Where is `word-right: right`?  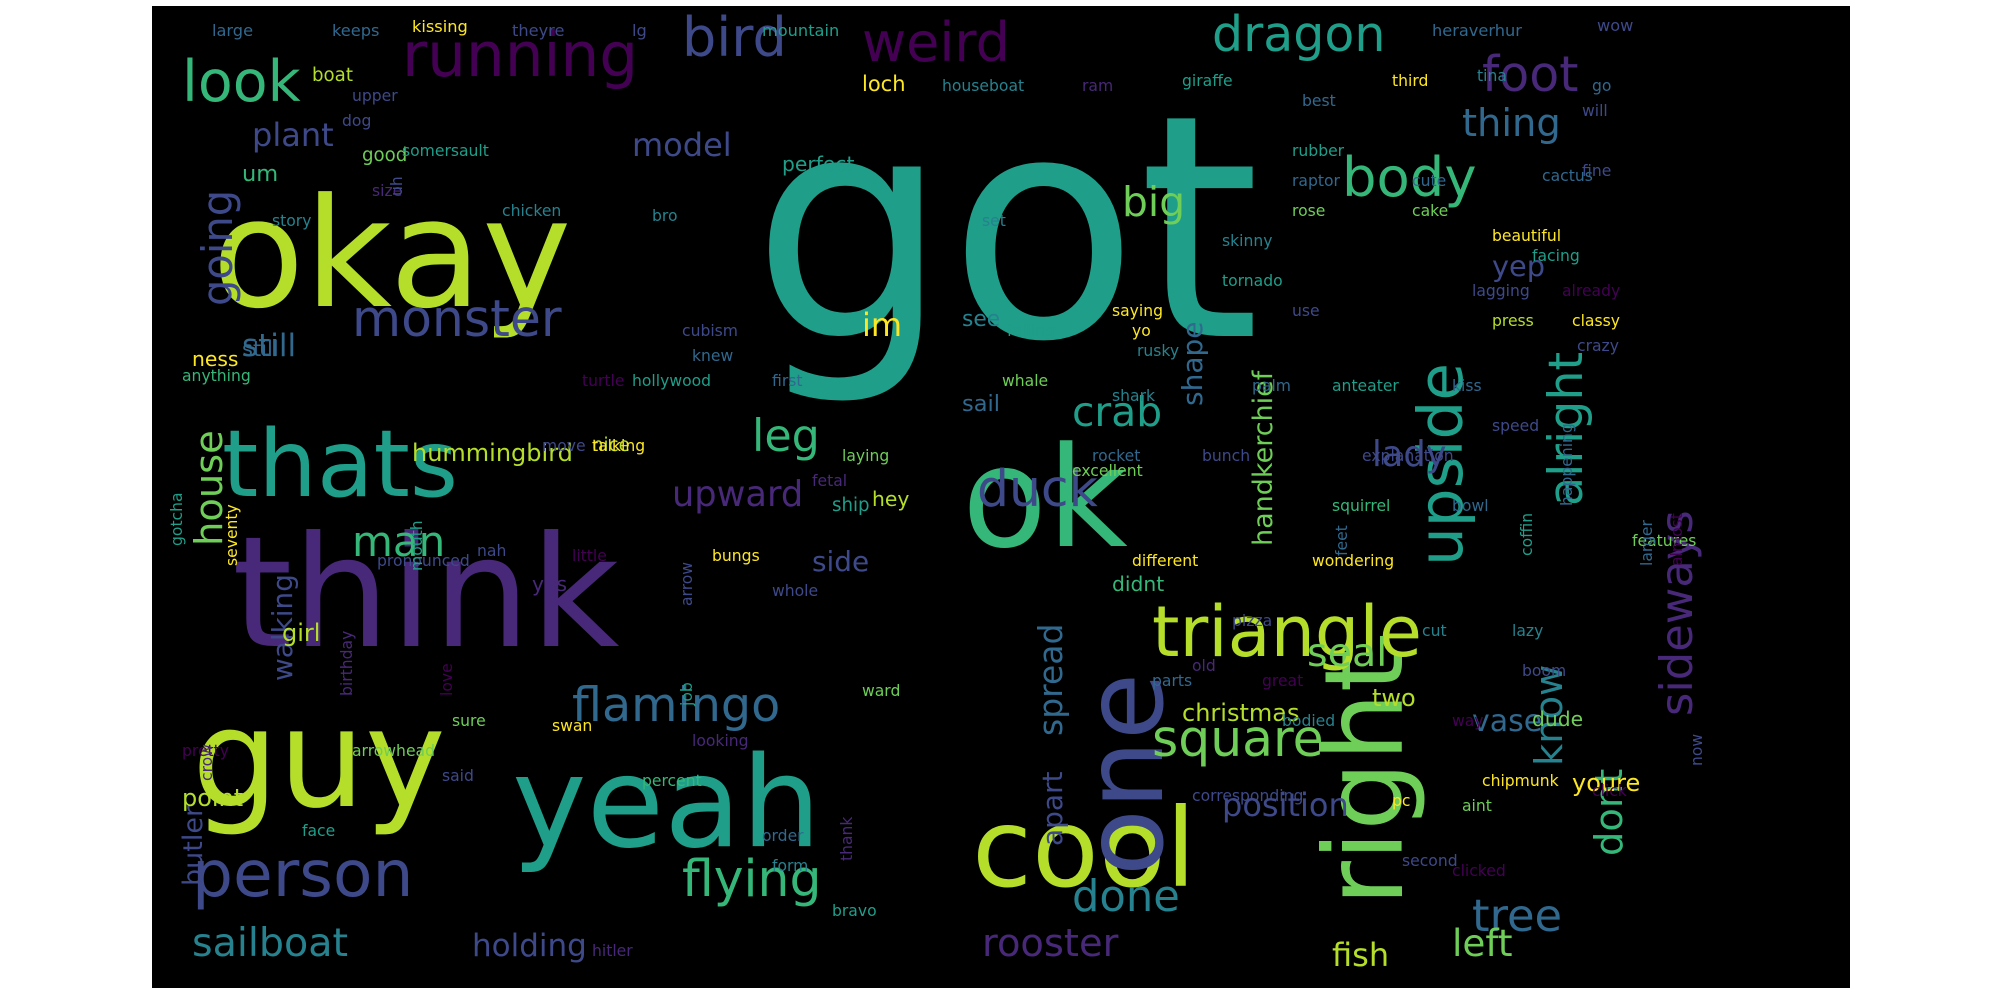 word-right: right is located at coordinates (1364, 777).